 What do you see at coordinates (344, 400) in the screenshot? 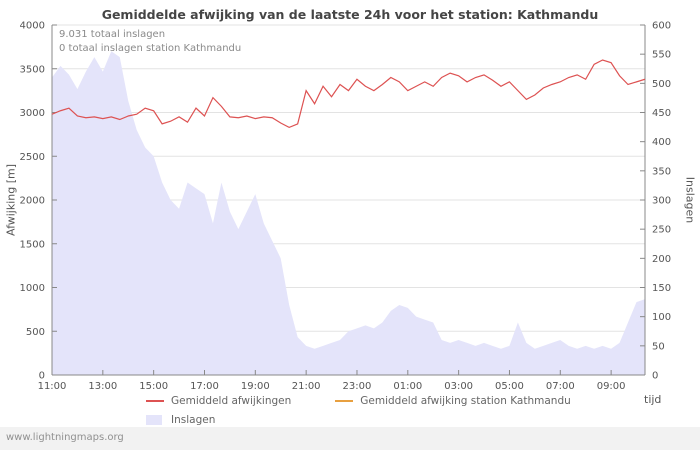
I see `orange-line-swatch-icon` at bounding box center [344, 400].